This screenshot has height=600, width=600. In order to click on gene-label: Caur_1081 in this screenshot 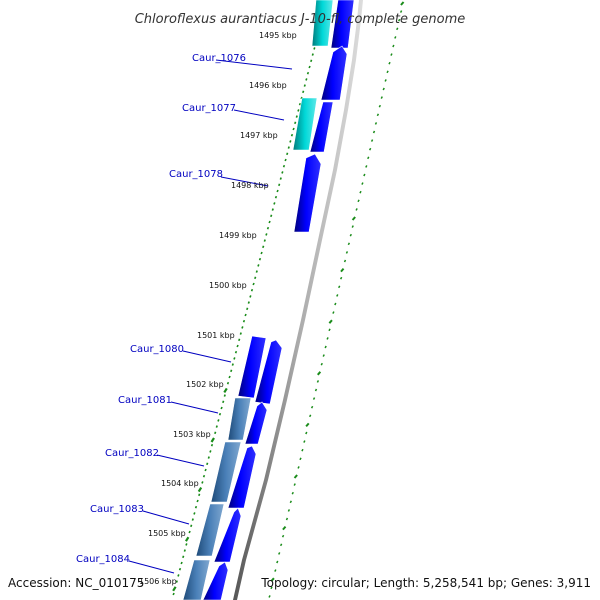, I will do `click(145, 400)`.